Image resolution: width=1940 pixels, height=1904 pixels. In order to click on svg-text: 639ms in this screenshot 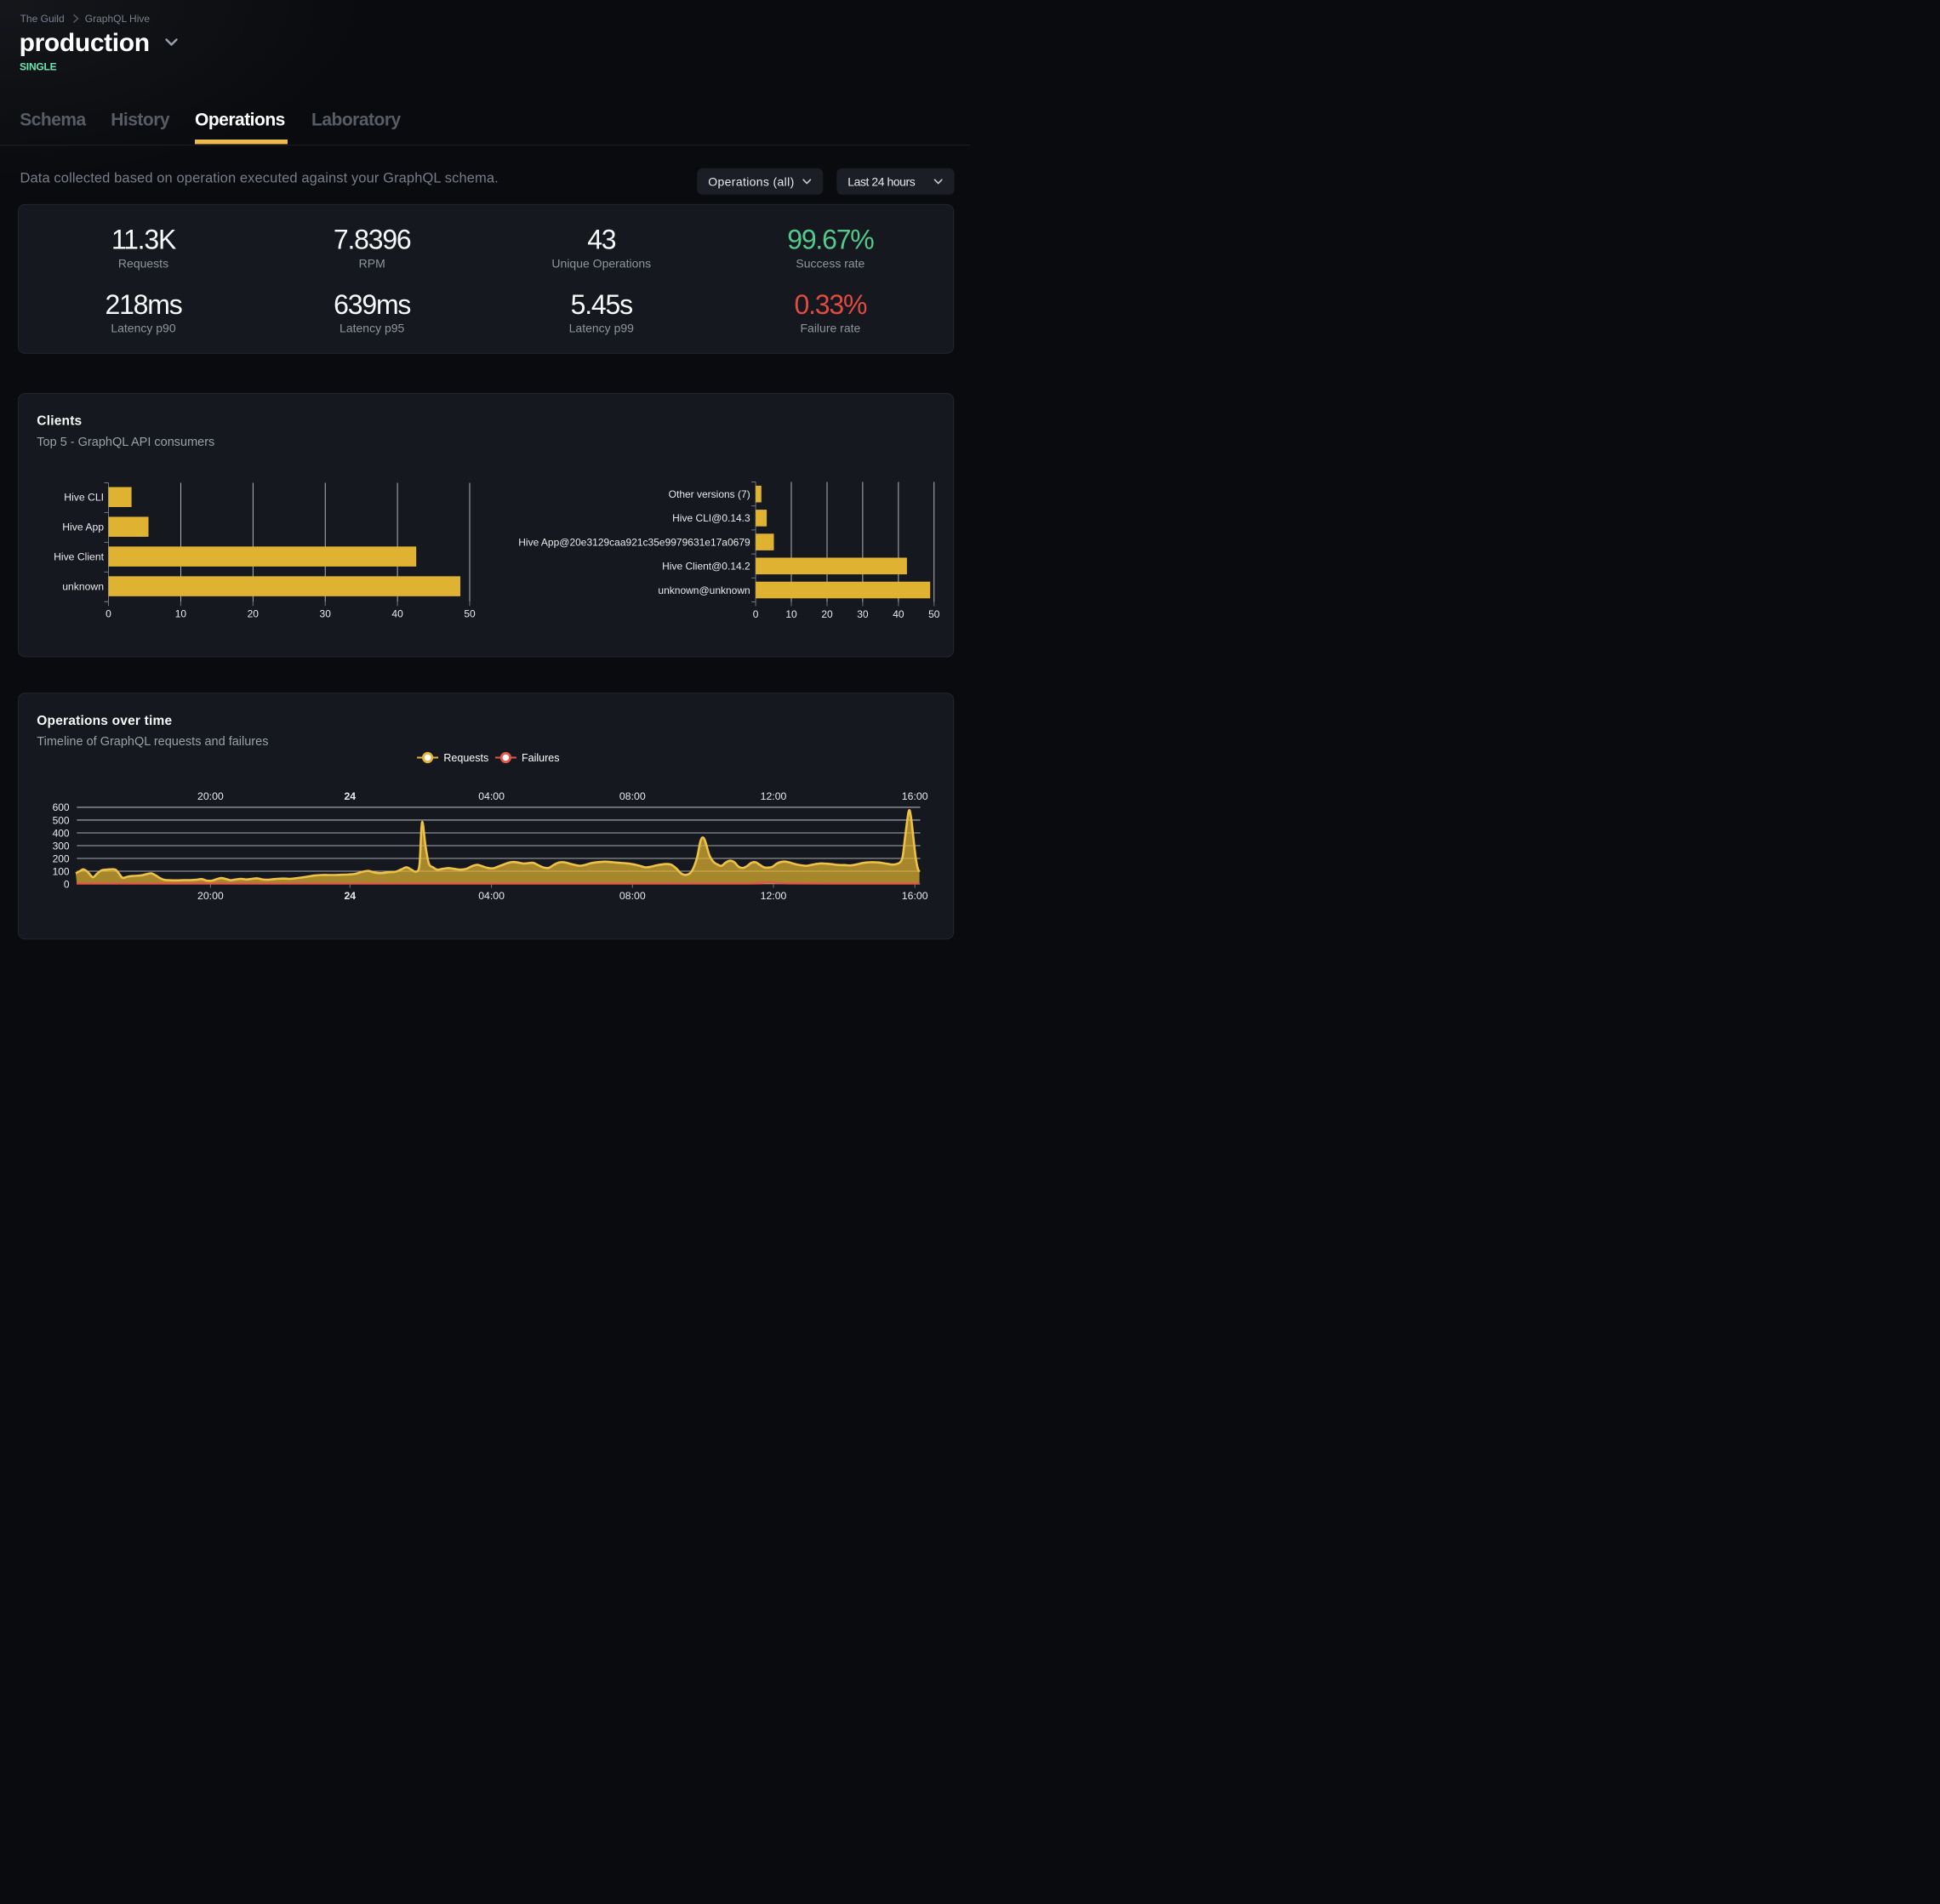, I will do `click(372, 305)`.